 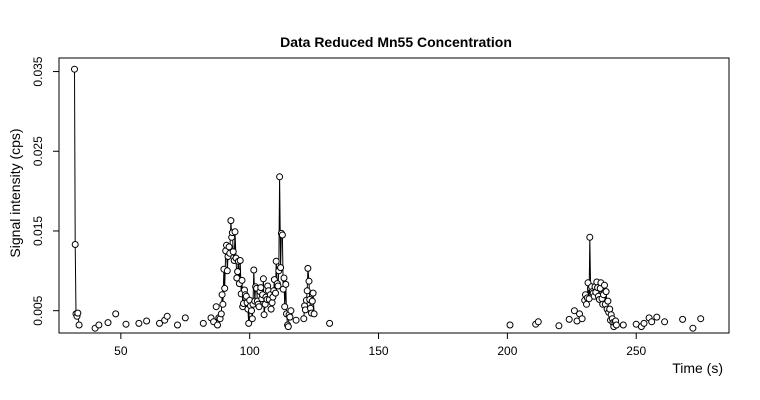 I want to click on x-tick-label: 100, so click(x=250, y=351).